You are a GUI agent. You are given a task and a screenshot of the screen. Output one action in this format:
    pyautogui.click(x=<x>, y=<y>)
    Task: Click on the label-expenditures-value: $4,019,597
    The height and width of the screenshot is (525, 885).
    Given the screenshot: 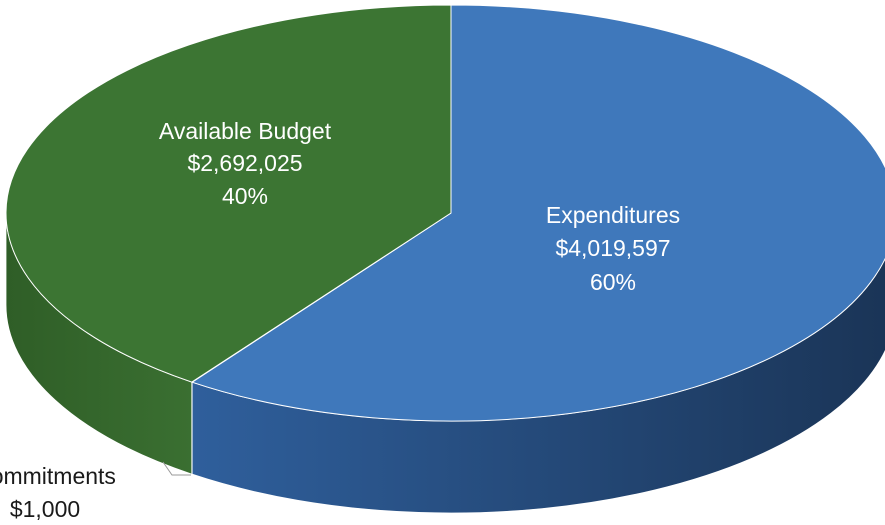 What is the action you would take?
    pyautogui.click(x=612, y=248)
    